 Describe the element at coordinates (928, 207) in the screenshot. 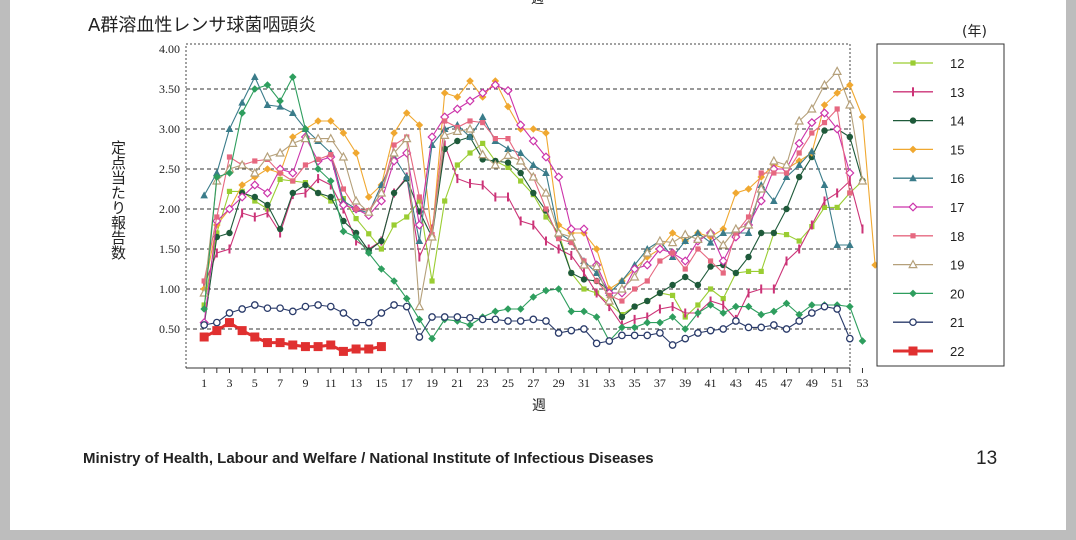

I see `legend-item-17: 17` at that location.